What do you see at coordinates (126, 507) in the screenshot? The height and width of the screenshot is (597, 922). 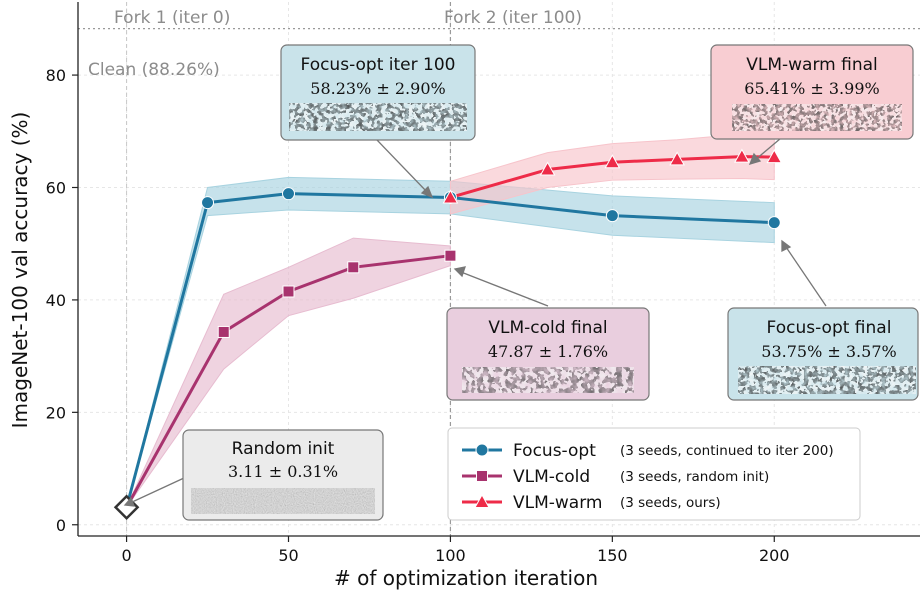 I see `random-init-point` at bounding box center [126, 507].